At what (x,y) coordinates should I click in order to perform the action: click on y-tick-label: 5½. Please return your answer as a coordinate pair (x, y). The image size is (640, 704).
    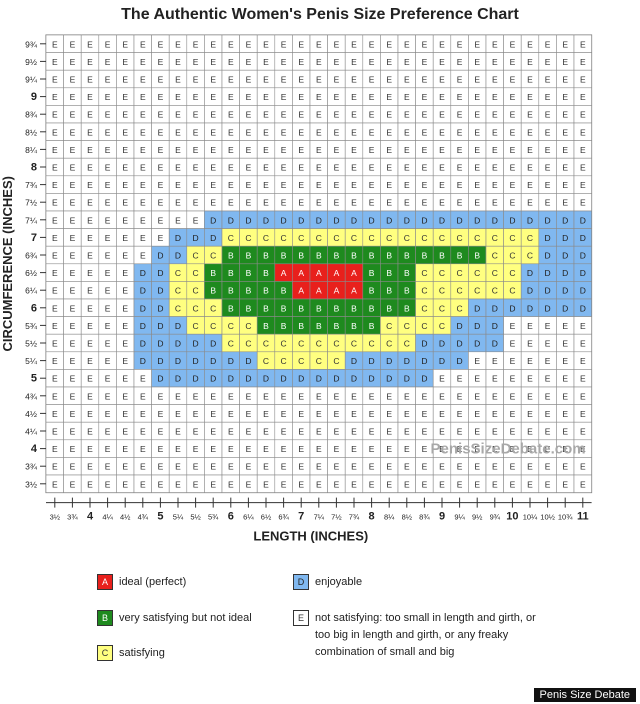
    Looking at the image, I should click on (31, 344).